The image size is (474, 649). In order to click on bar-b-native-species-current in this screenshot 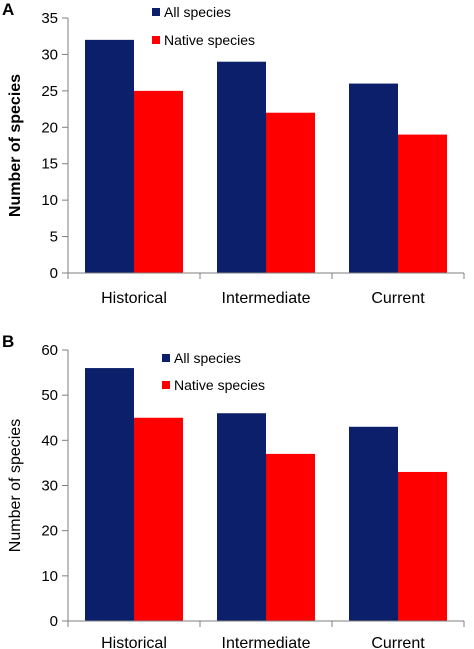, I will do `click(422, 546)`.